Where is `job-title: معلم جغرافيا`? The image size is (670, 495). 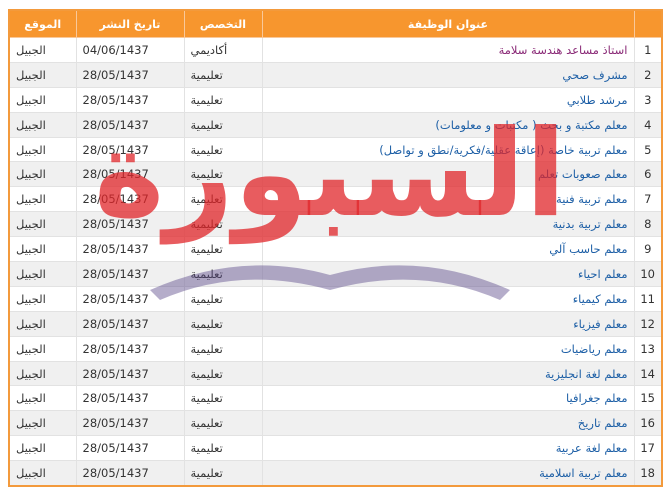
job-title: معلم جغرافيا is located at coordinates (448, 398).